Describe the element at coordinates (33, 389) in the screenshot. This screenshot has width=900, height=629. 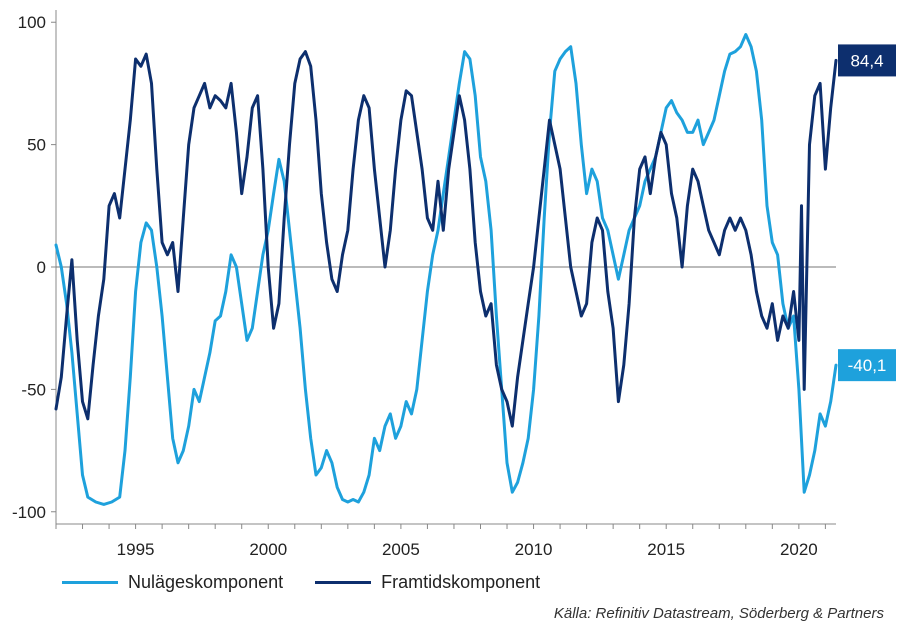
I see `y-tick-label: -50` at that location.